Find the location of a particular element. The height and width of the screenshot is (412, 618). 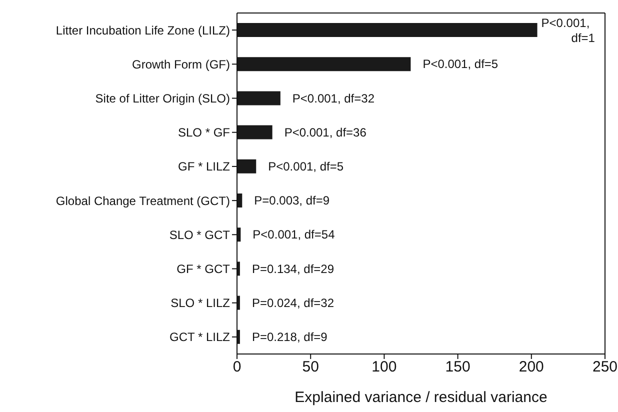

annotation: P<0.001, df=54 is located at coordinates (294, 235).